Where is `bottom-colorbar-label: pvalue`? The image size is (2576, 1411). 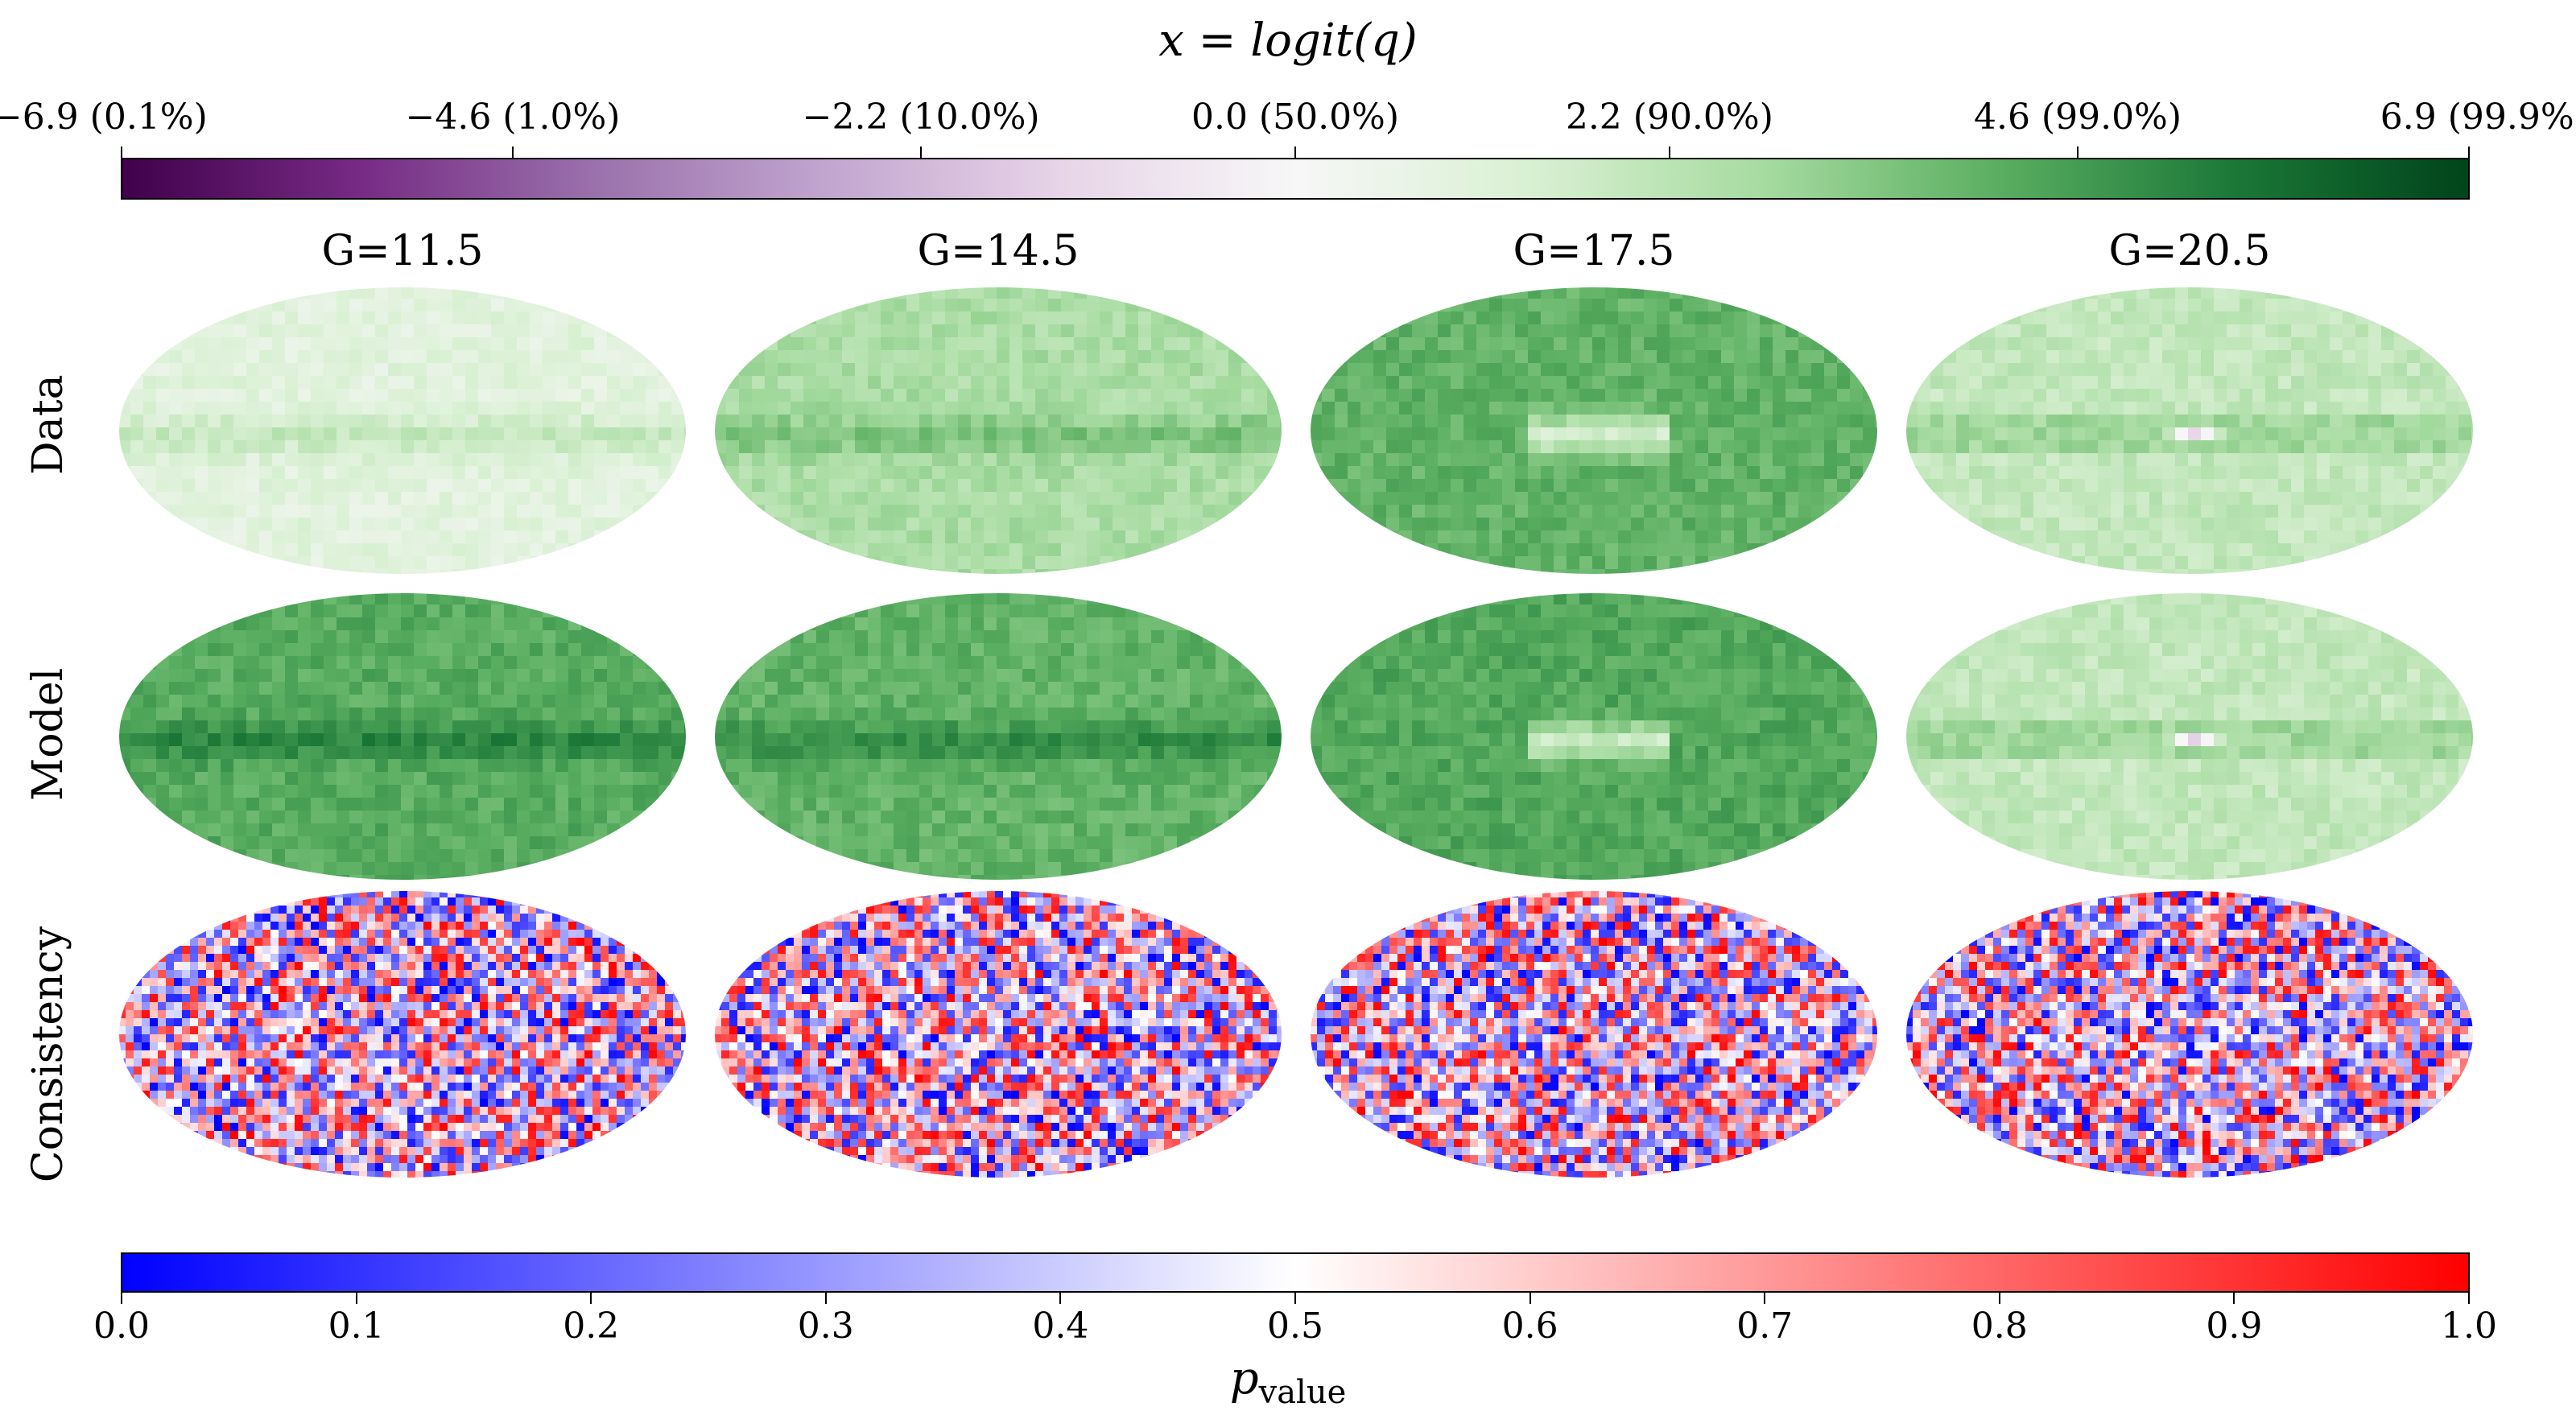
bottom-colorbar-label: pvalue is located at coordinates (1288, 1381).